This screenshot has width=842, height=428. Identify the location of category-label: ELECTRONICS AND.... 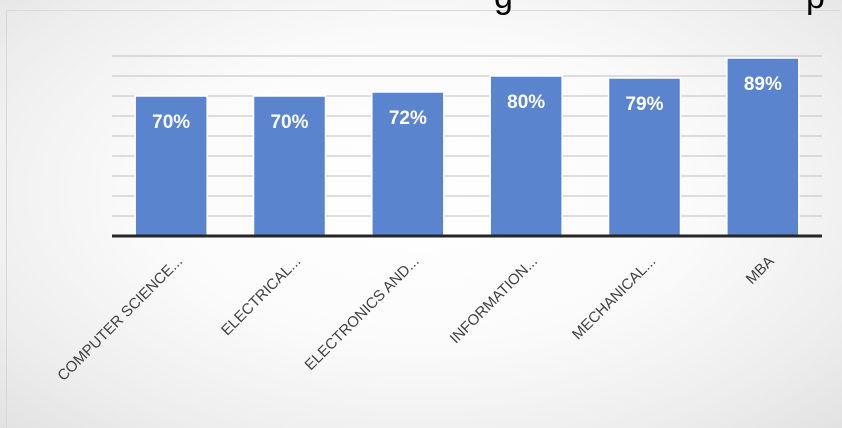
(362, 313).